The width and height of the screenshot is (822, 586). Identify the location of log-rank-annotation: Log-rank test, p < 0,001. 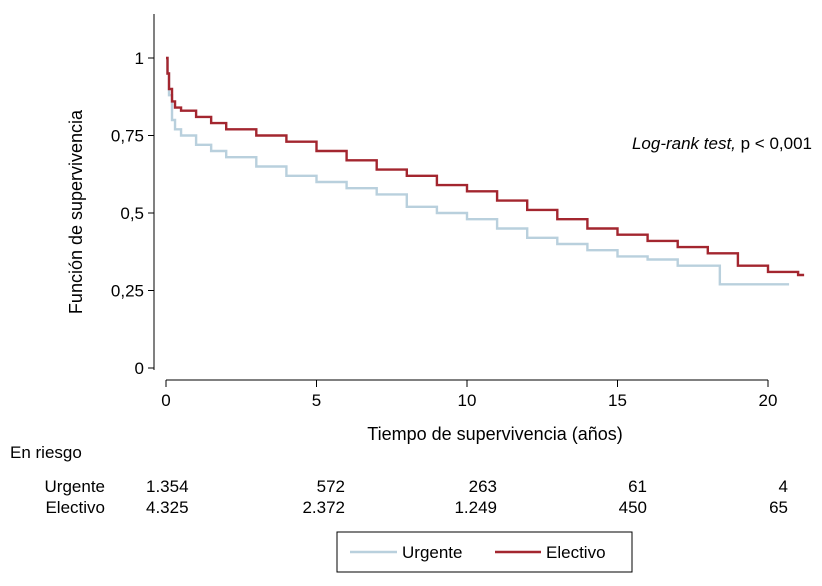
(722, 143).